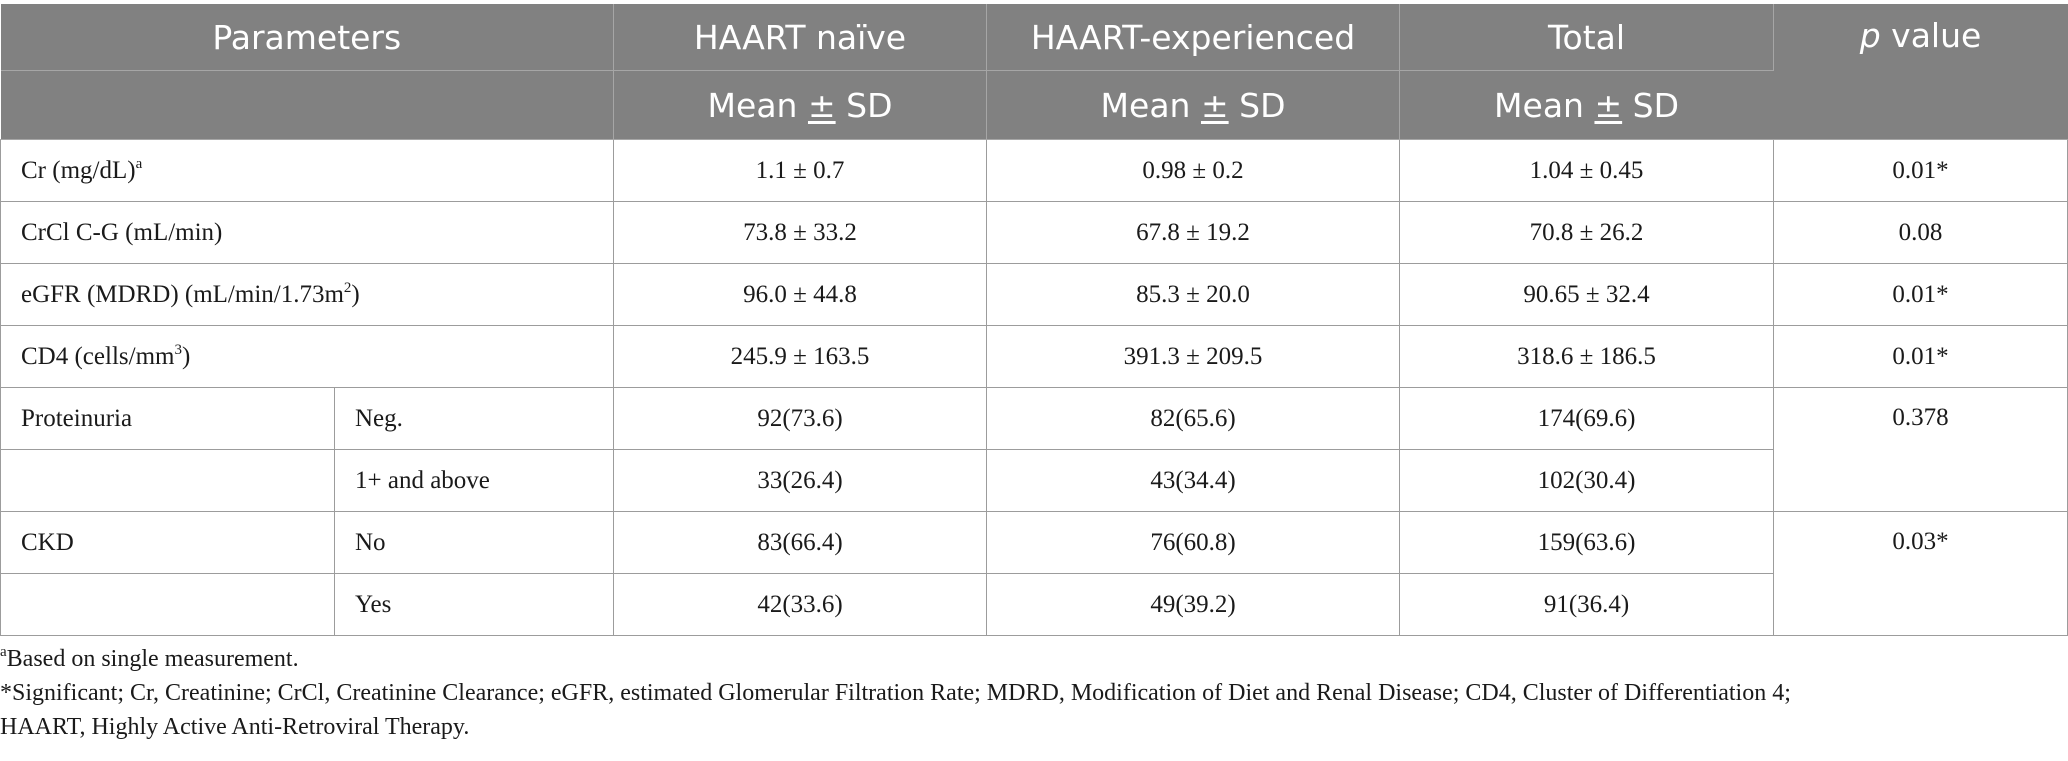  I want to click on cell-ckd-yes-total: 91(36.4), so click(1587, 604).